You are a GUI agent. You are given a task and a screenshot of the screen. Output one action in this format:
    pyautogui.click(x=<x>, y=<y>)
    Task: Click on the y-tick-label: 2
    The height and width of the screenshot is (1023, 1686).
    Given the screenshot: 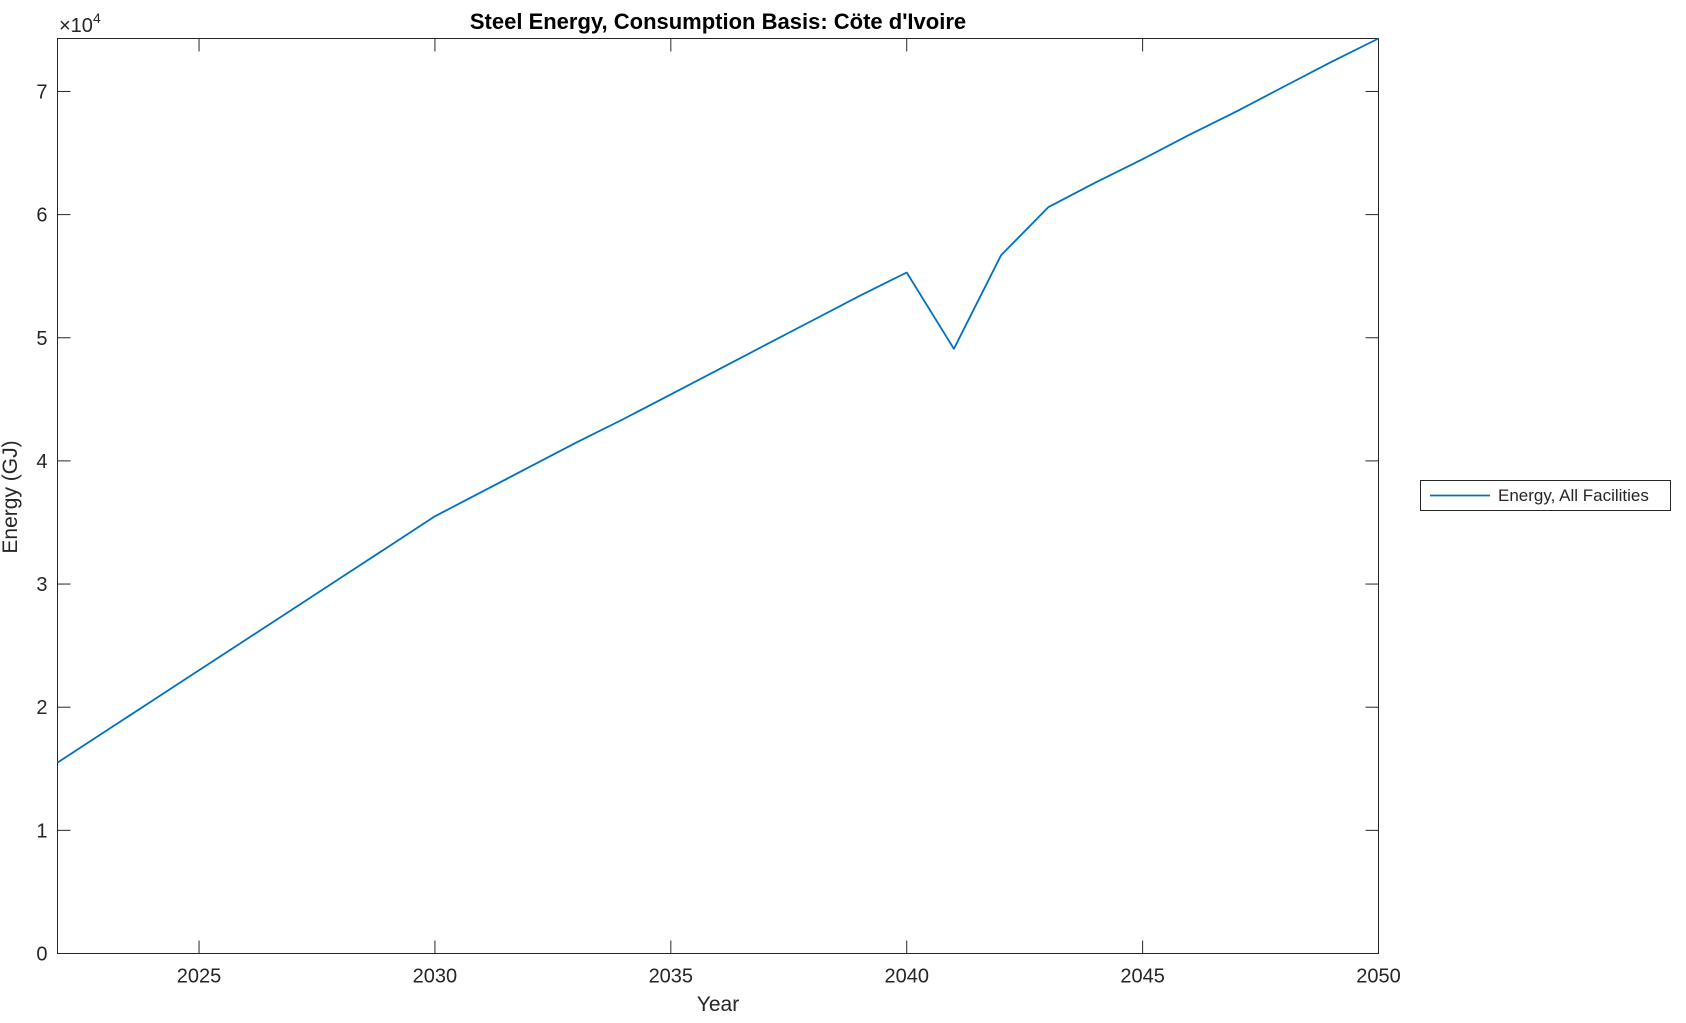 What is the action you would take?
    pyautogui.click(x=41, y=708)
    